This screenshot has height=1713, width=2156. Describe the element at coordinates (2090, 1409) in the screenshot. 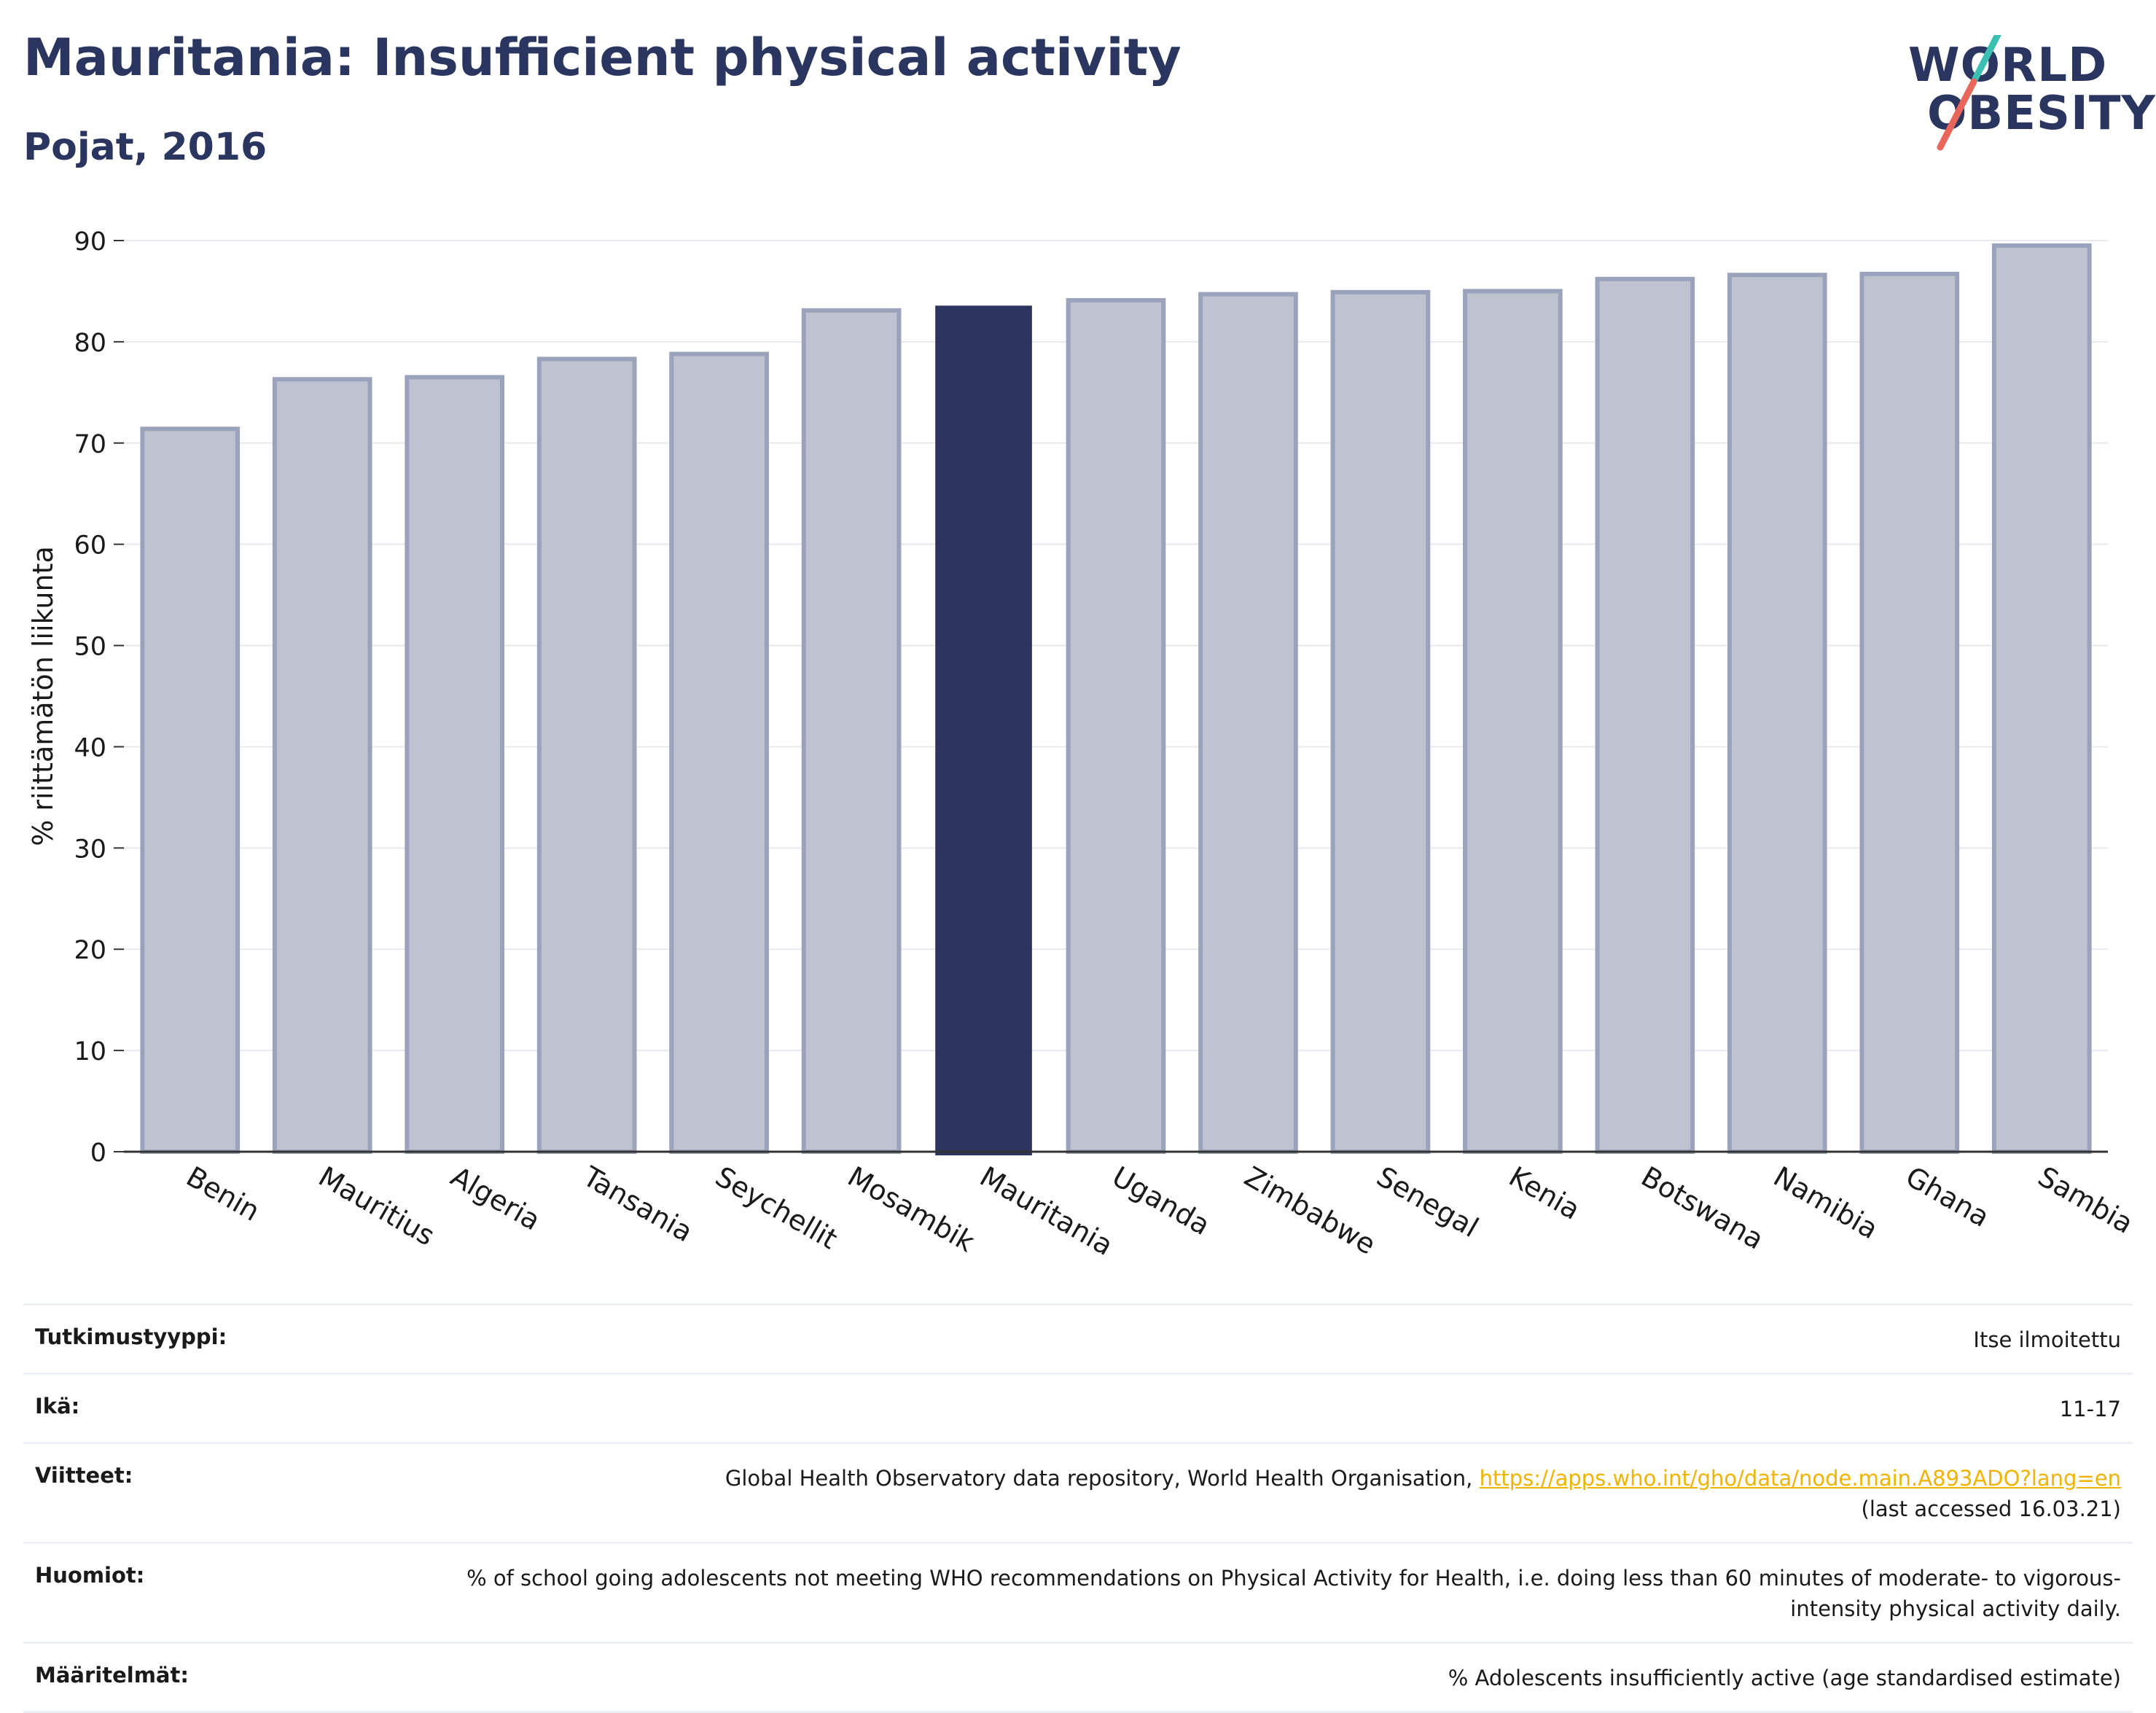

I see `info-value: 11-17` at that location.